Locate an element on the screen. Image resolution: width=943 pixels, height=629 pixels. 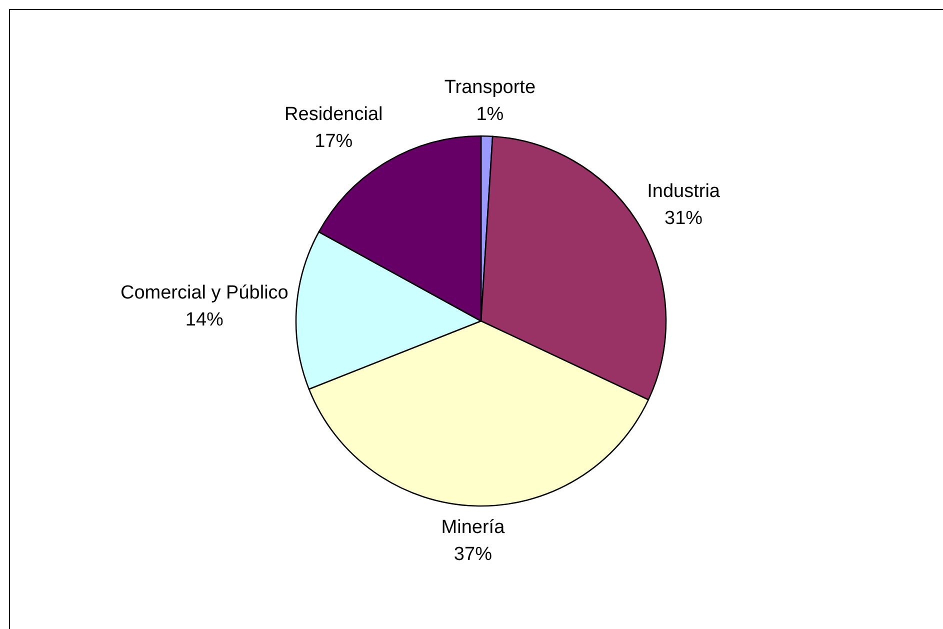
data-label: 37% is located at coordinates (473, 554).